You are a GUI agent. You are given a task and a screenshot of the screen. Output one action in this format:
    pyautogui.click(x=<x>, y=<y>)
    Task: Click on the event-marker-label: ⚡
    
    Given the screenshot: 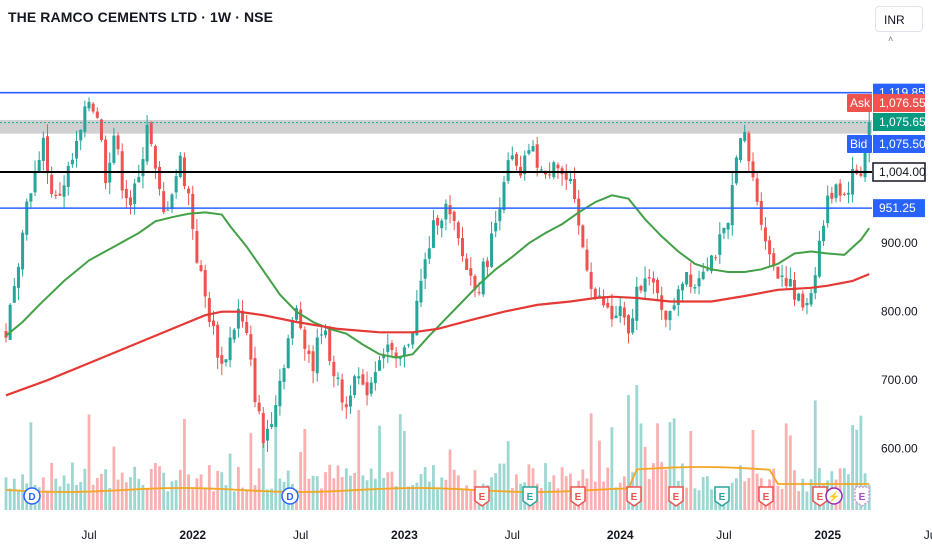 What is the action you would take?
    pyautogui.click(x=834, y=496)
    